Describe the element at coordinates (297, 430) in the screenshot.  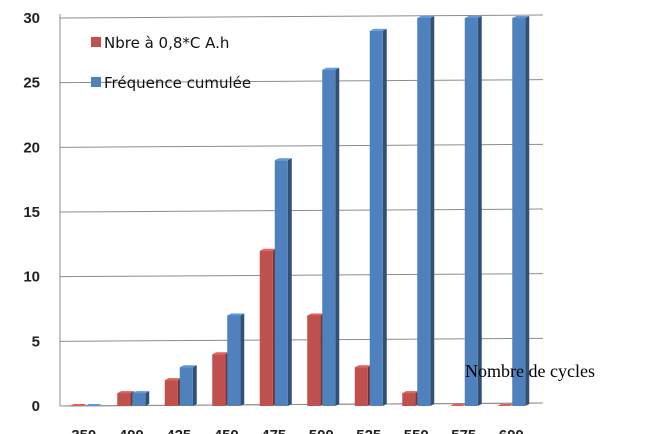
I see `x-tick-labels: 350 400 425 450 475 500 525 550 575 600` at that location.